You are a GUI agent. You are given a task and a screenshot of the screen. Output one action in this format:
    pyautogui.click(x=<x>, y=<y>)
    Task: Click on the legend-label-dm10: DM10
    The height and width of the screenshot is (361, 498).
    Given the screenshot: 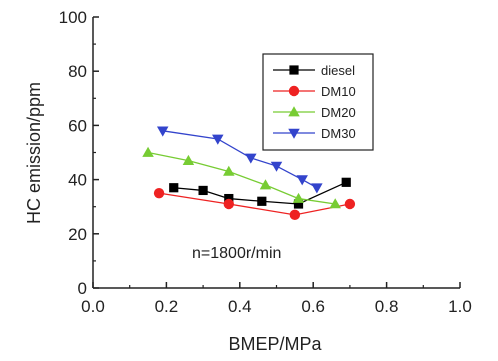 What is the action you would take?
    pyautogui.click(x=338, y=91)
    